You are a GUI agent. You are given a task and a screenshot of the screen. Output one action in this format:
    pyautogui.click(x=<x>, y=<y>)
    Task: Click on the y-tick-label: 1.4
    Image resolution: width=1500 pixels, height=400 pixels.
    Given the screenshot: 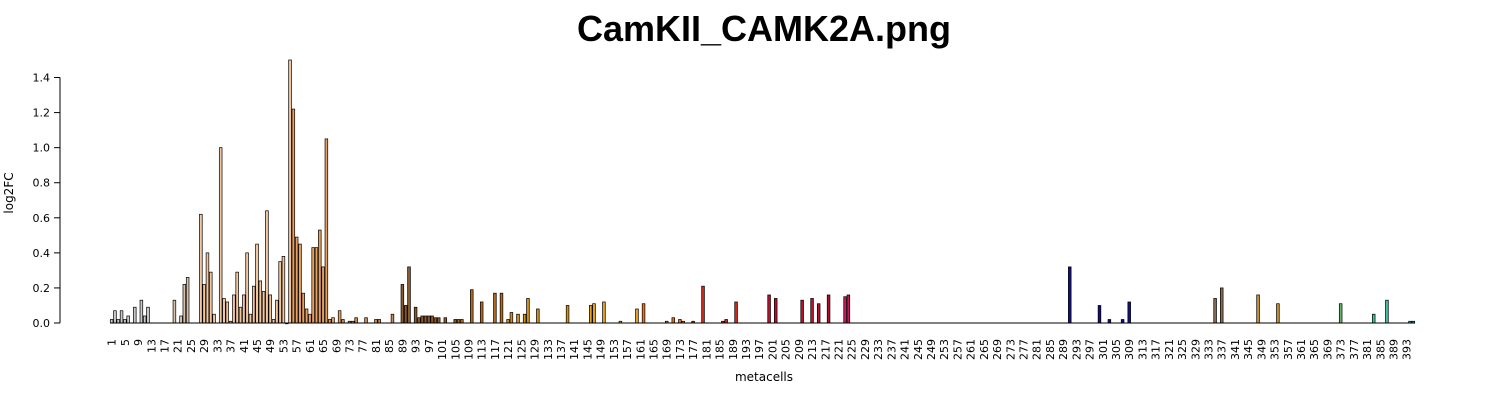 What is the action you would take?
    pyautogui.click(x=42, y=78)
    